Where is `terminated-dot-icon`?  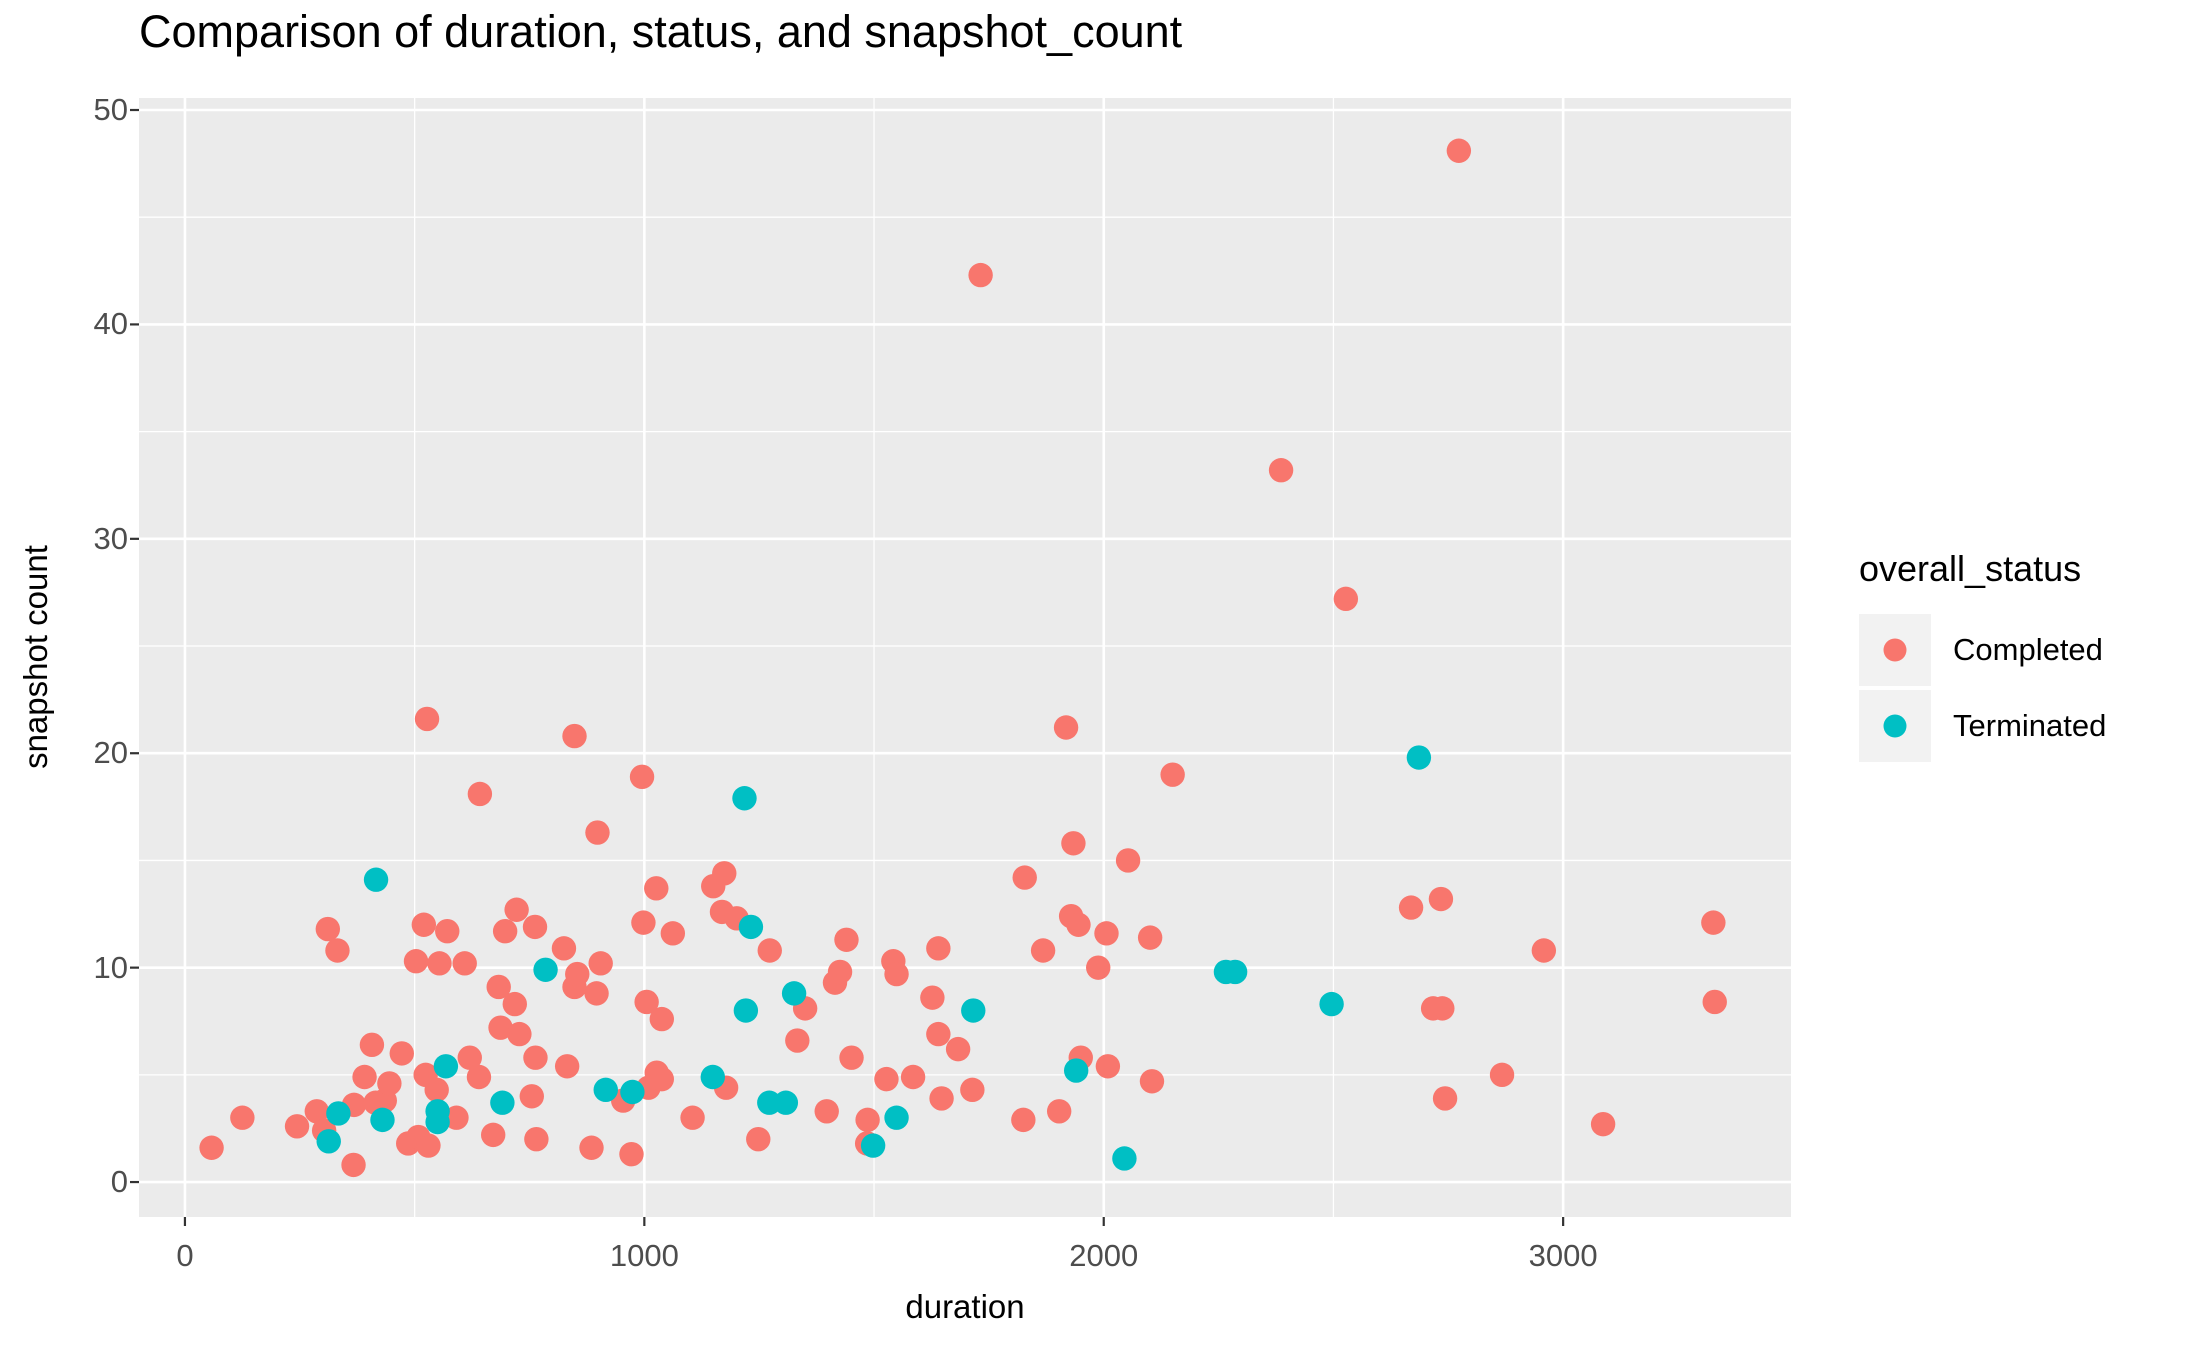
terminated-dot-icon is located at coordinates (1895, 726).